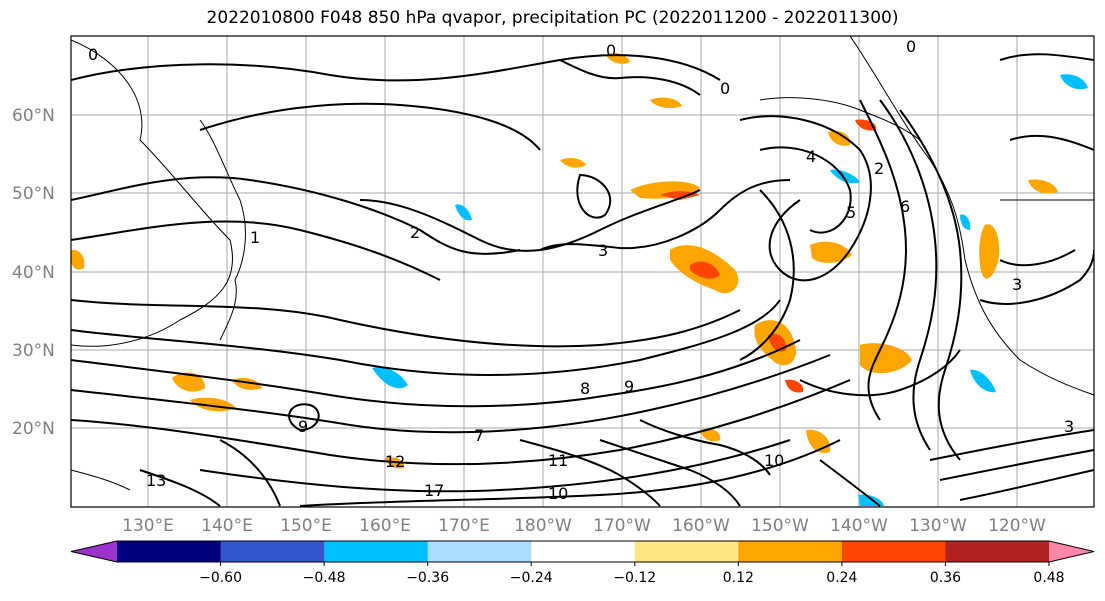 This screenshot has height=601, width=1105. What do you see at coordinates (306, 526) in the screenshot?
I see `lon-label: 150°E` at bounding box center [306, 526].